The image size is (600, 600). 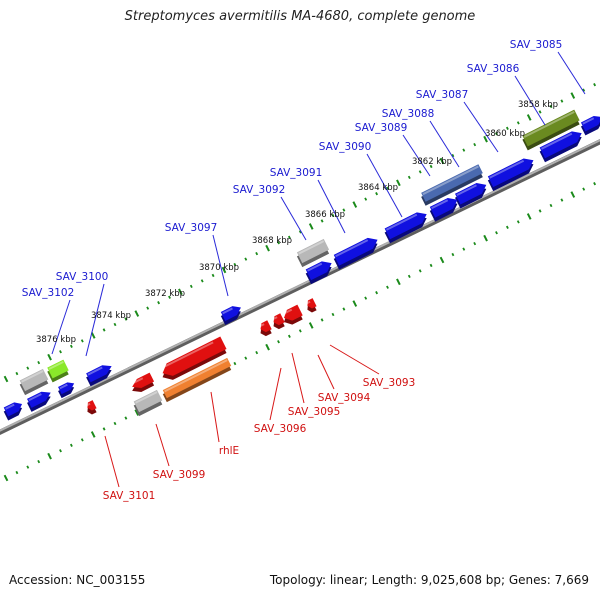 What do you see at coordinates (507, 169) in the screenshot?
I see `forward-gene-2-shine` at bounding box center [507, 169].